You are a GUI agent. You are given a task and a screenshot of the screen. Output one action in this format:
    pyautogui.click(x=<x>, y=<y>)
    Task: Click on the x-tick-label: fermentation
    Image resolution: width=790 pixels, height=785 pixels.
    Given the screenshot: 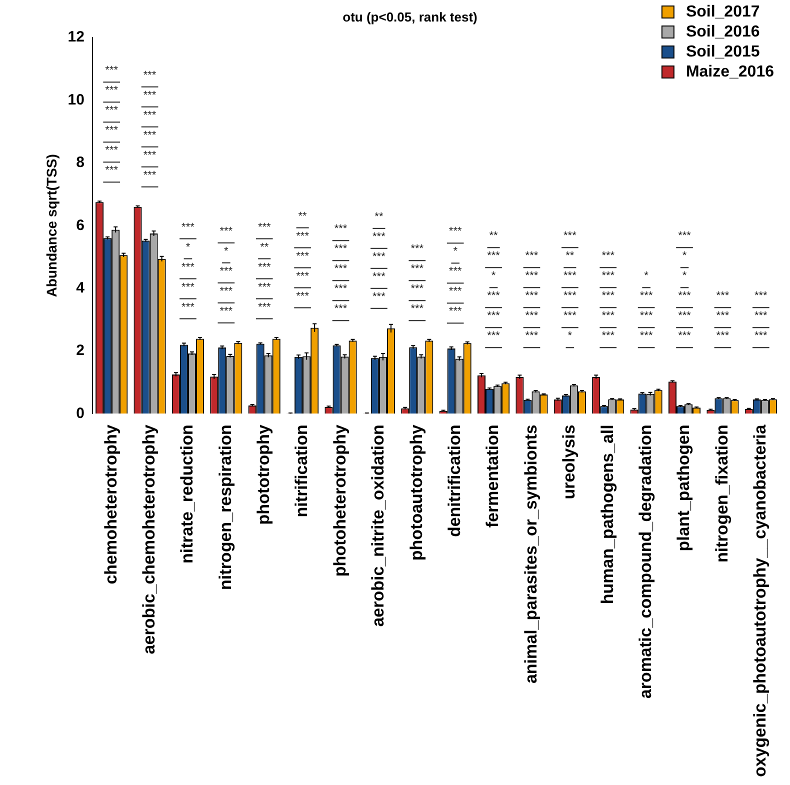 What is the action you would take?
    pyautogui.click(x=492, y=476)
    